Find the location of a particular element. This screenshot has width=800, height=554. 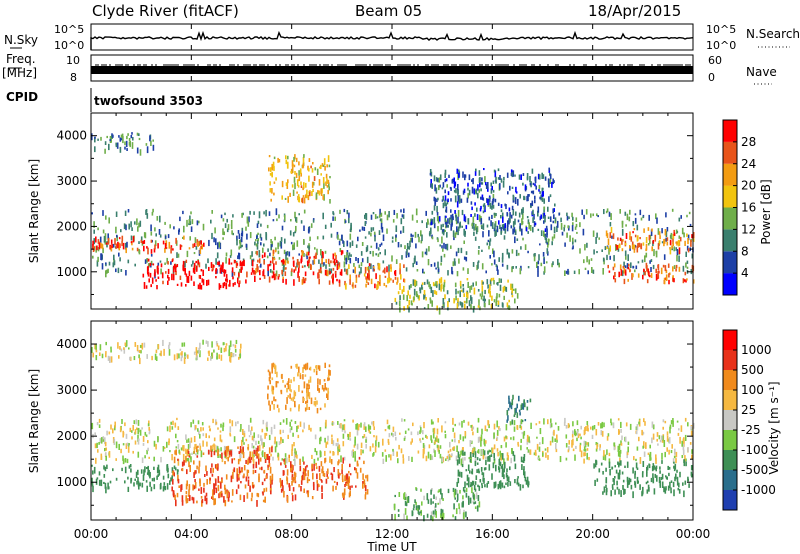

power-cbar-swatch is located at coordinates (730, 240).